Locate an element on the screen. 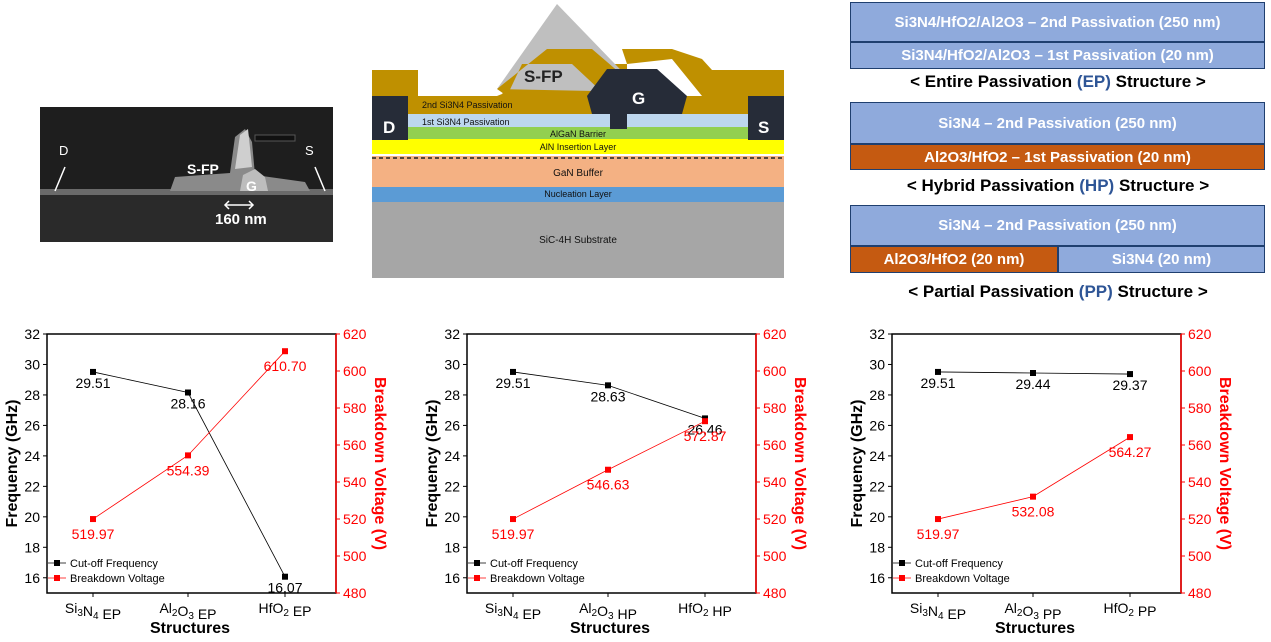 This screenshot has height=642, width=1271. right-tick-label: 500 is located at coordinates (1200, 556).